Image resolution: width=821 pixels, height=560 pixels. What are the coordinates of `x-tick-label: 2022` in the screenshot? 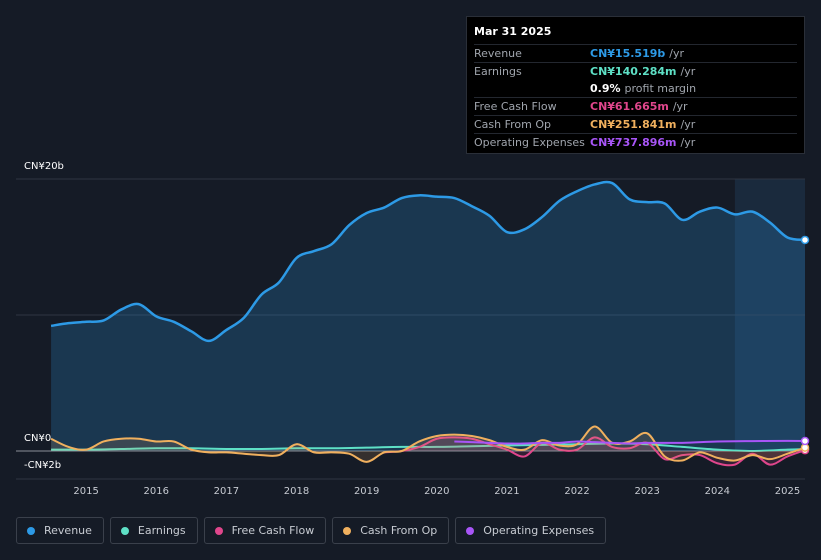 It's located at (576, 491).